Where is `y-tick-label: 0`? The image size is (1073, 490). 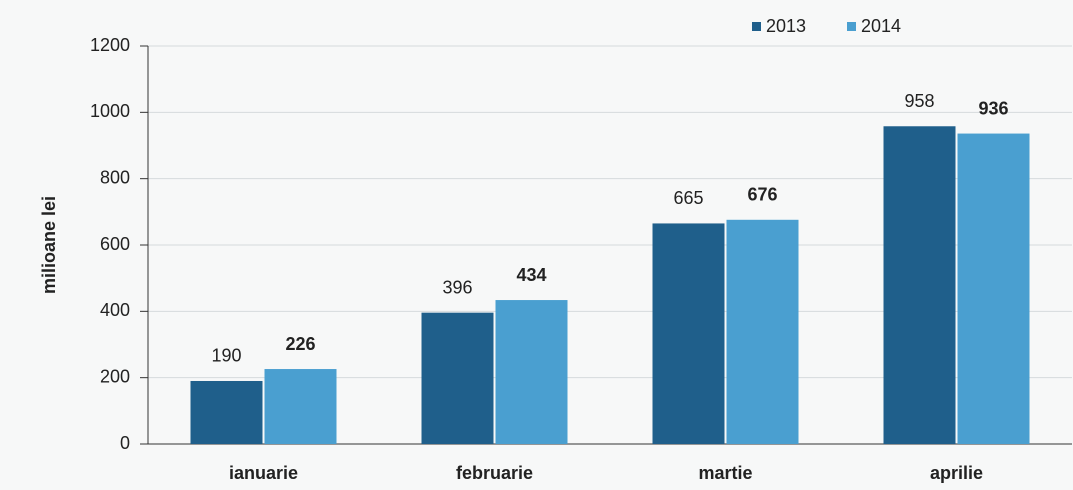 y-tick-label: 0 is located at coordinates (125, 443).